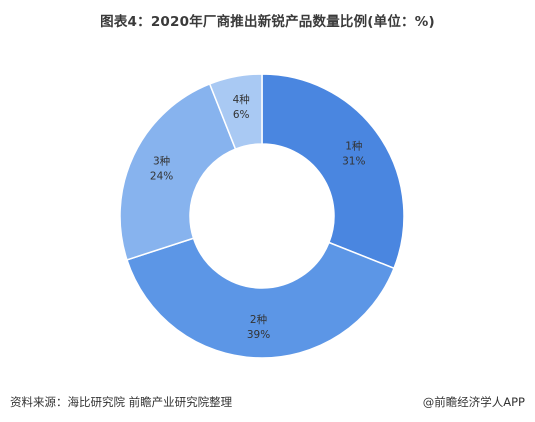  I want to click on slice-value-label-3: 24%, so click(161, 177).